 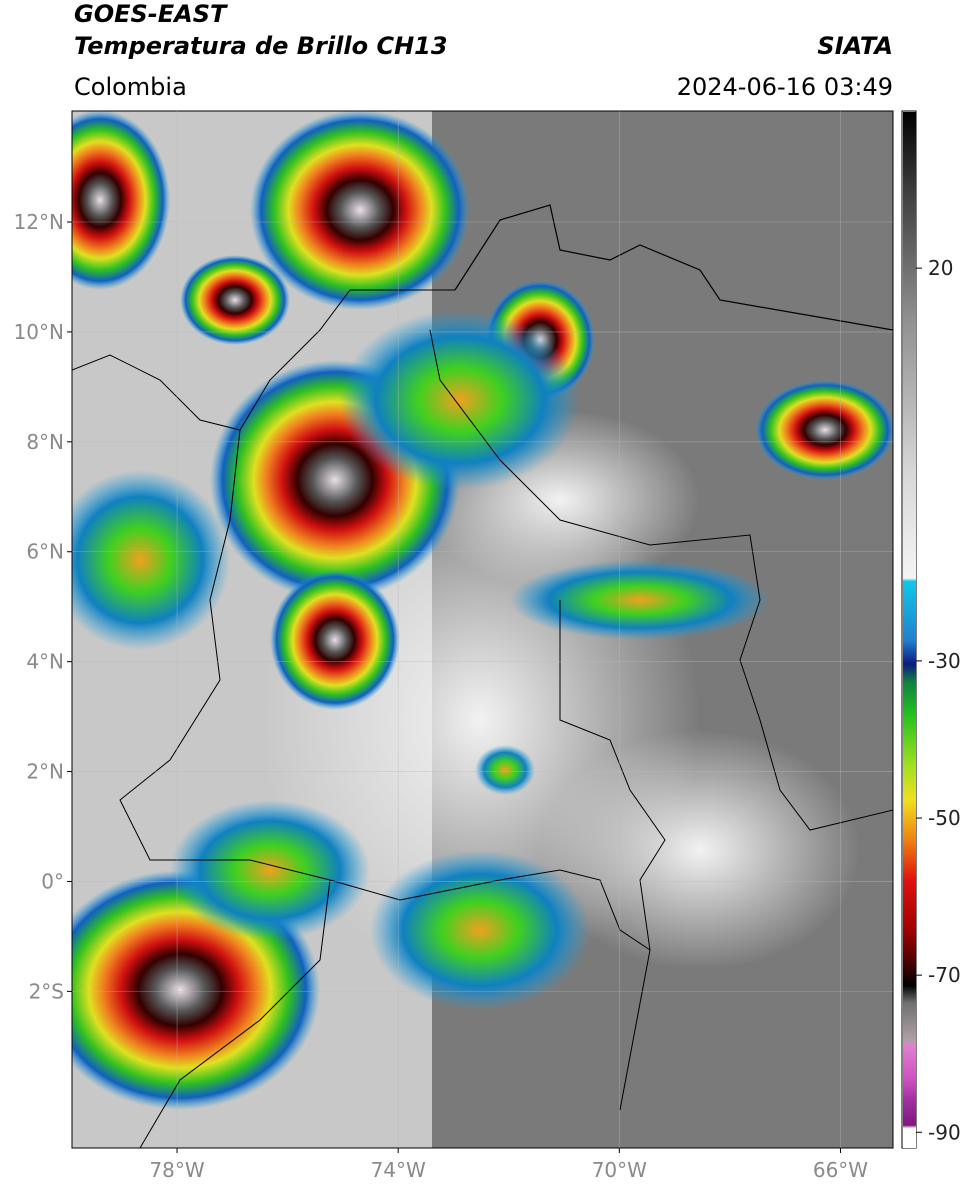 What do you see at coordinates (261, 46) in the screenshot?
I see `subtitle: Temperatura de Brillo CH13` at bounding box center [261, 46].